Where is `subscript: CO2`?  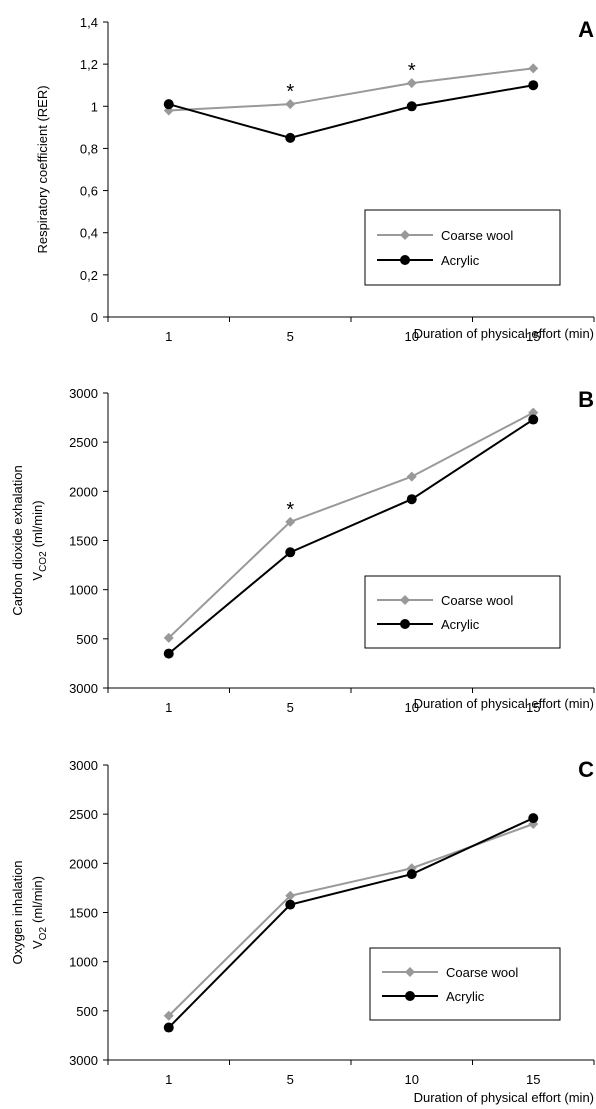
subscript: CO2 is located at coordinates (43, 561).